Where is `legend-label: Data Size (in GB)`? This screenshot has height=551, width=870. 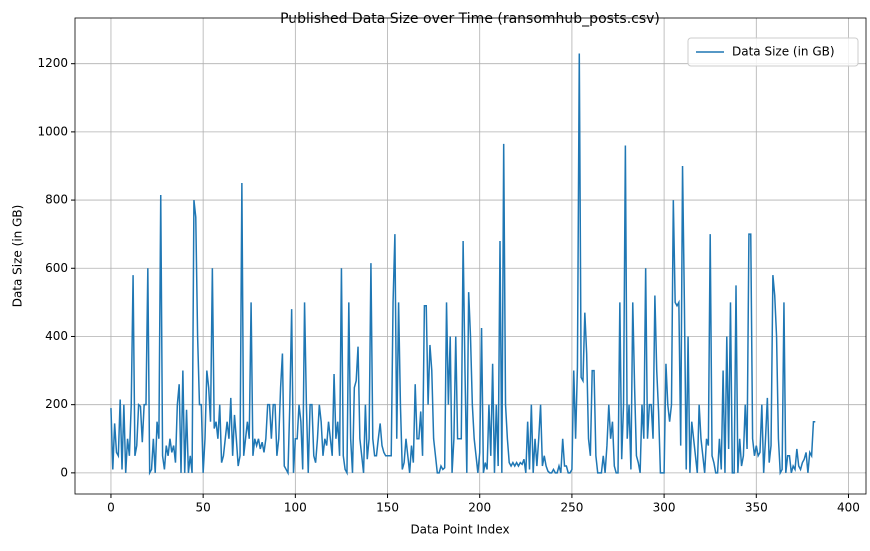
legend-label: Data Size (in GB) is located at coordinates (783, 52).